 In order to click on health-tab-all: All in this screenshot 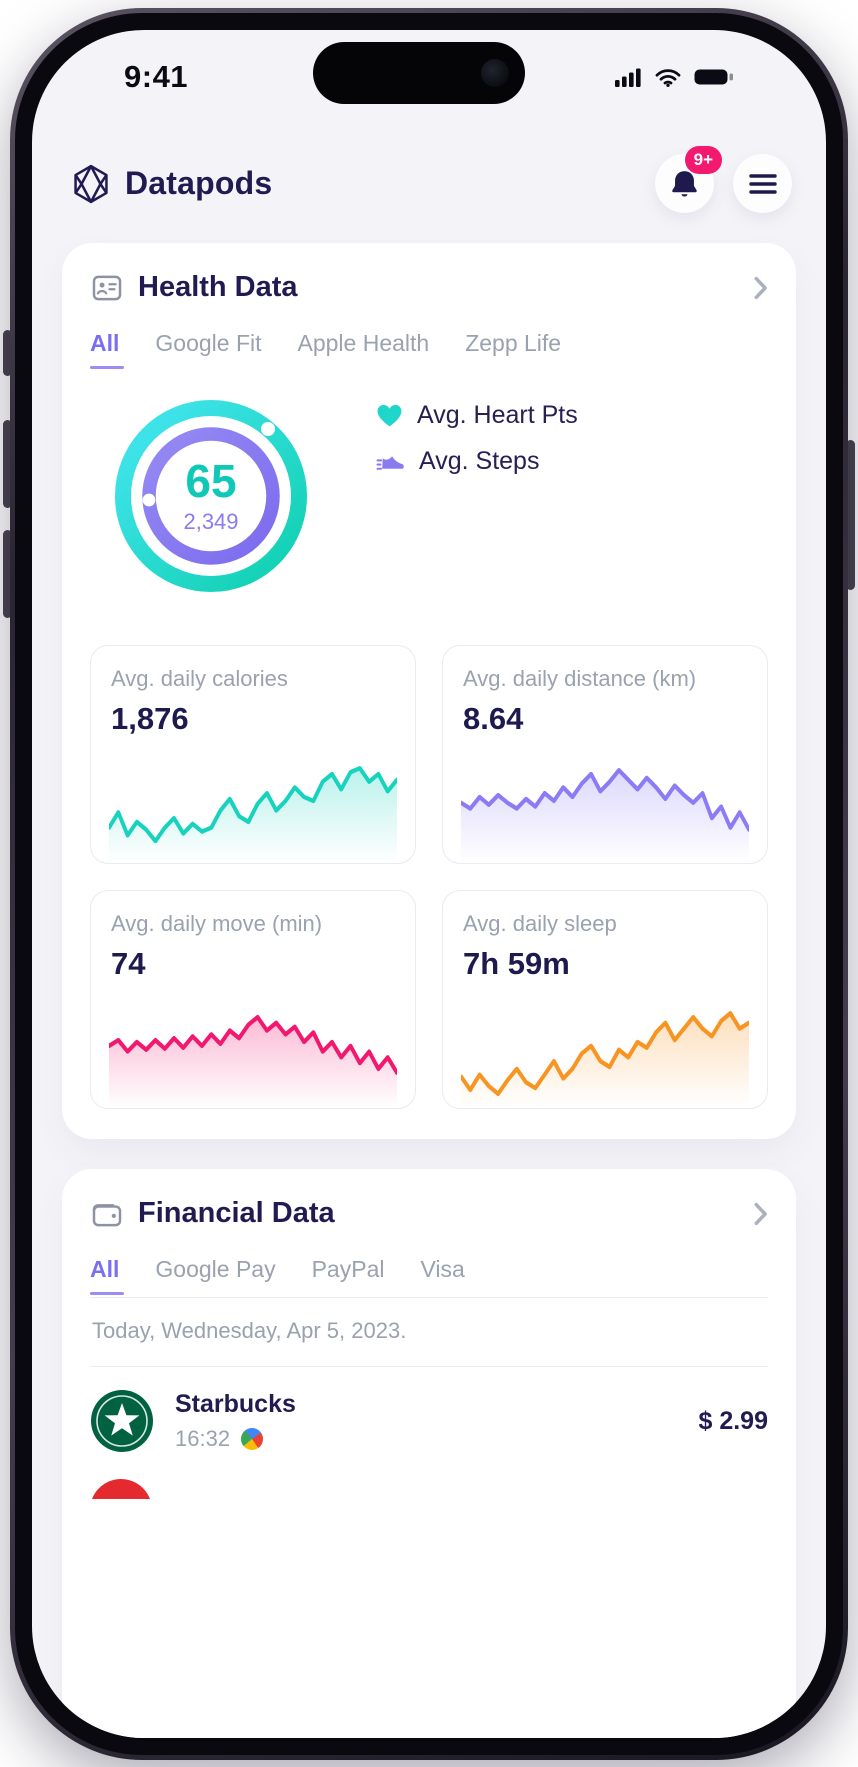, I will do `click(107, 349)`.